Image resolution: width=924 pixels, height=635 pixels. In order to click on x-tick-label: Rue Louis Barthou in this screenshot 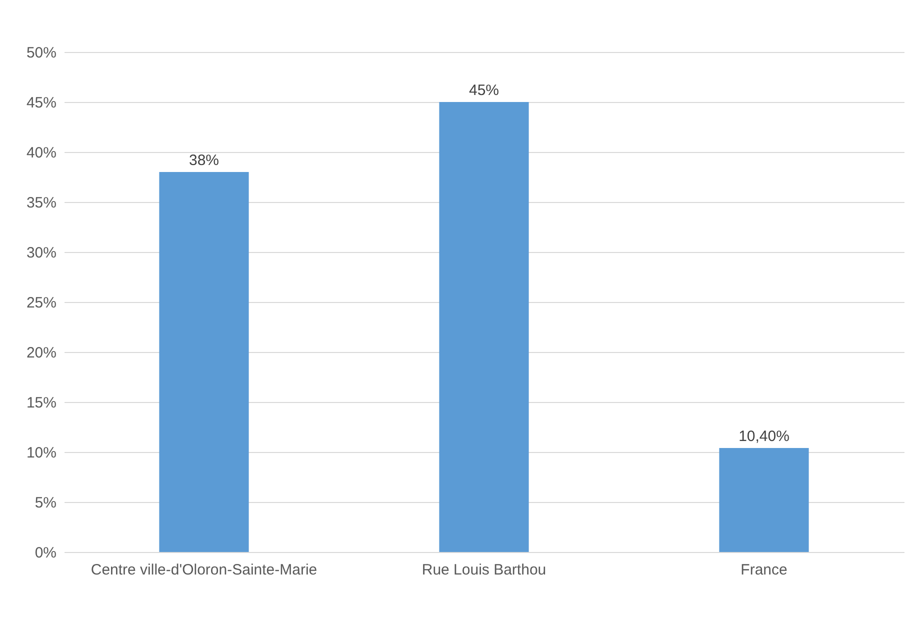, I will do `click(484, 570)`.